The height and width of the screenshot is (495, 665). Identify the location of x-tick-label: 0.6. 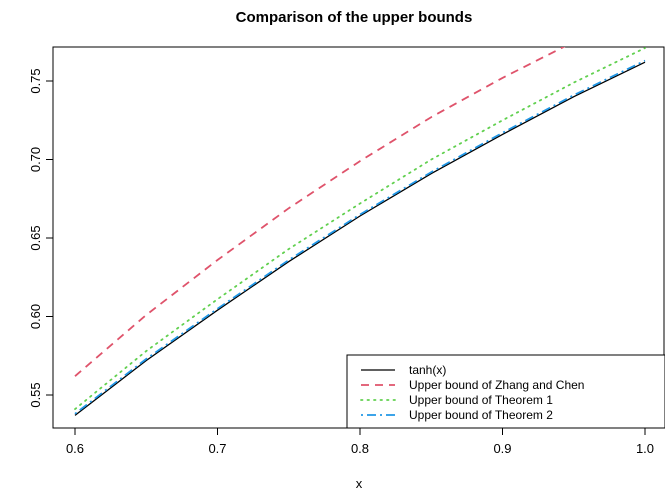
(75, 448).